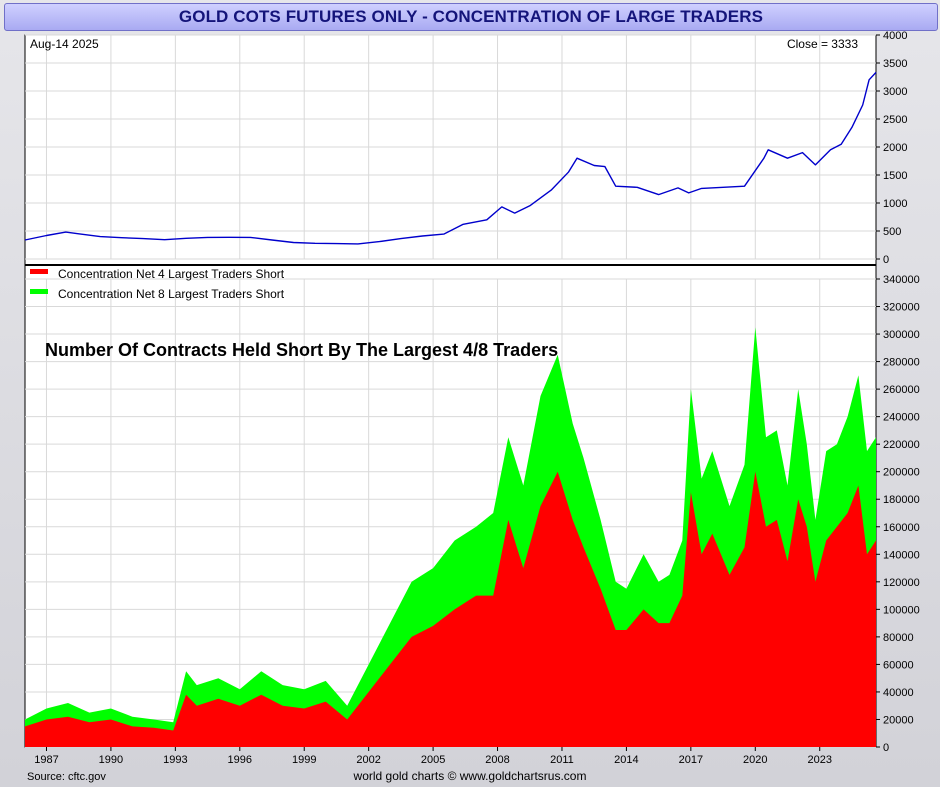 The height and width of the screenshot is (787, 940). I want to click on xtick-label: 1990, so click(111, 760).